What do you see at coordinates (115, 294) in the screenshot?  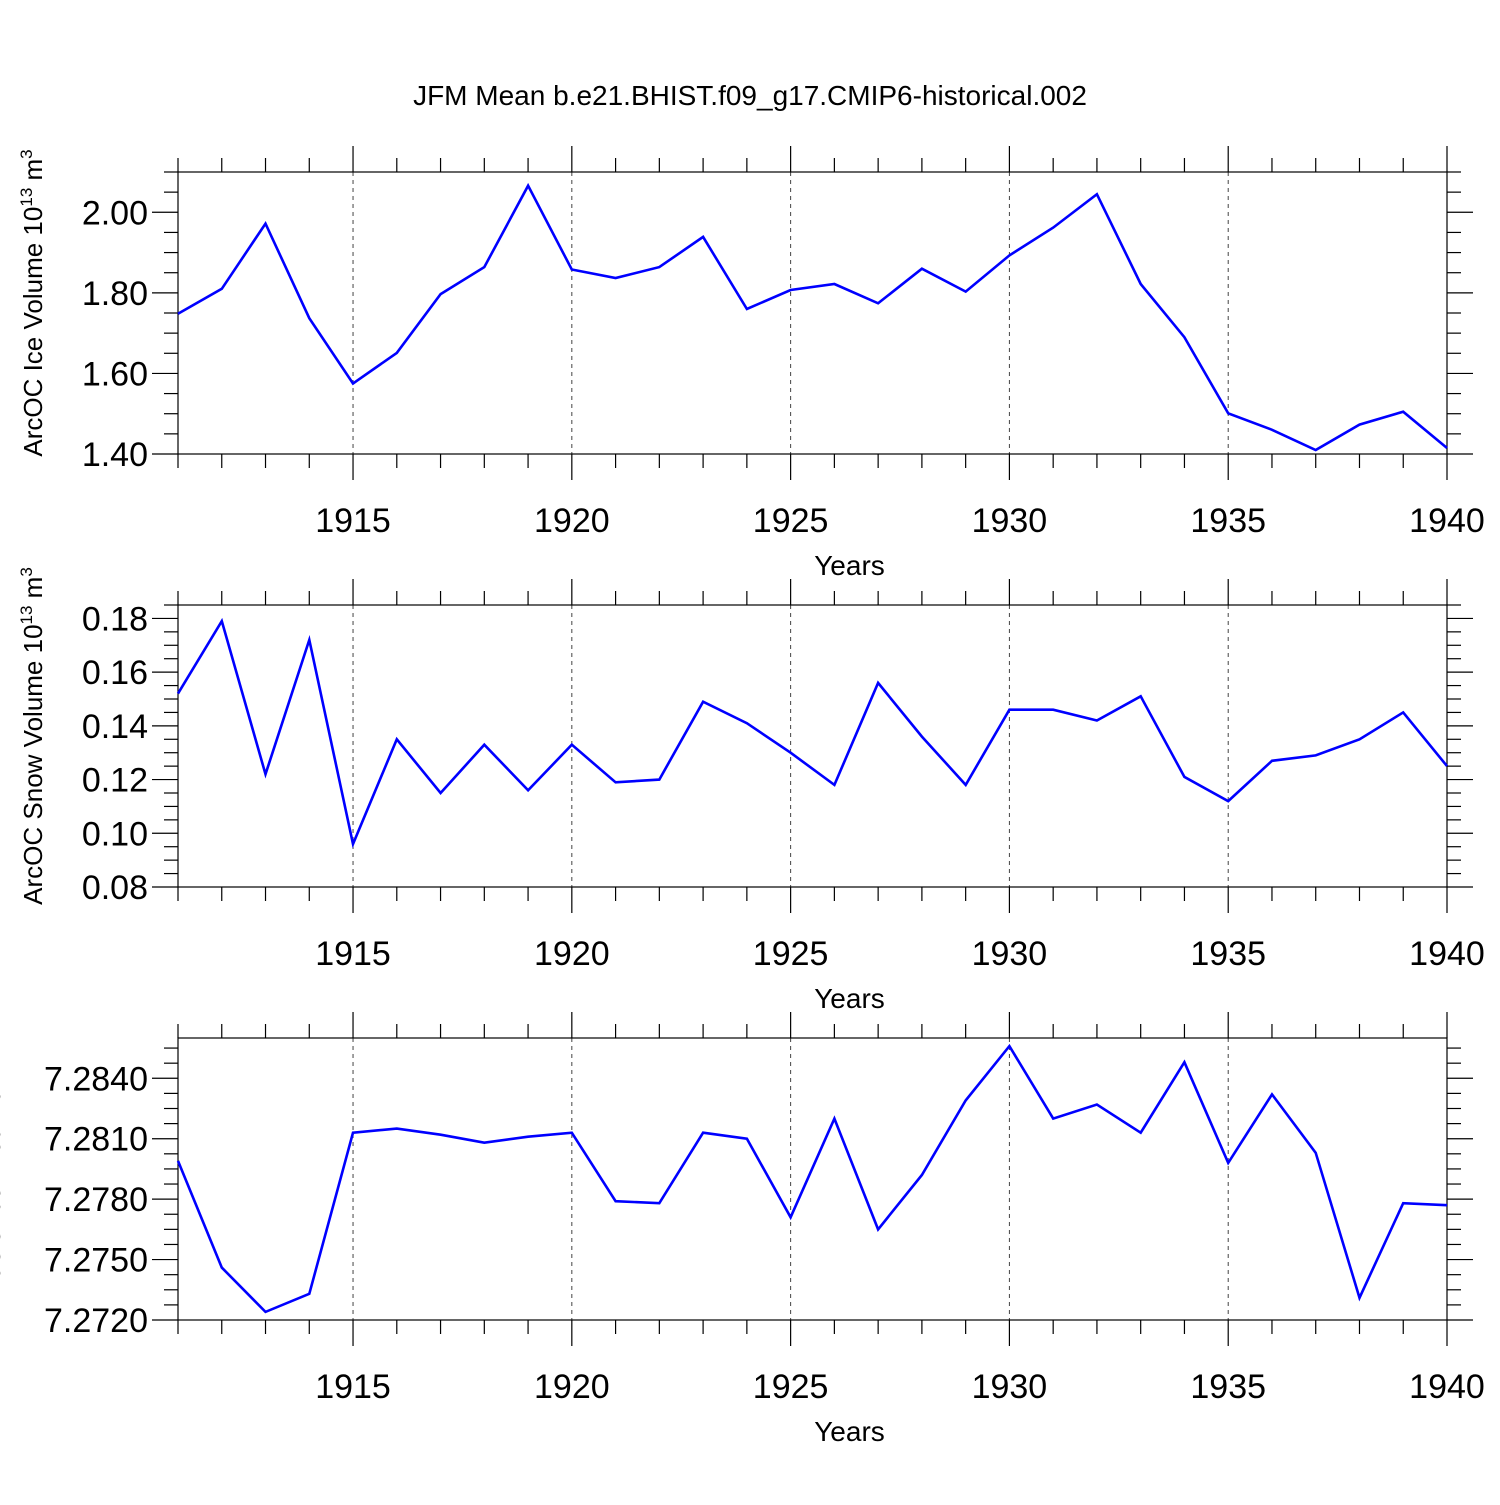 I see `y-tick-label: 1.80` at bounding box center [115, 294].